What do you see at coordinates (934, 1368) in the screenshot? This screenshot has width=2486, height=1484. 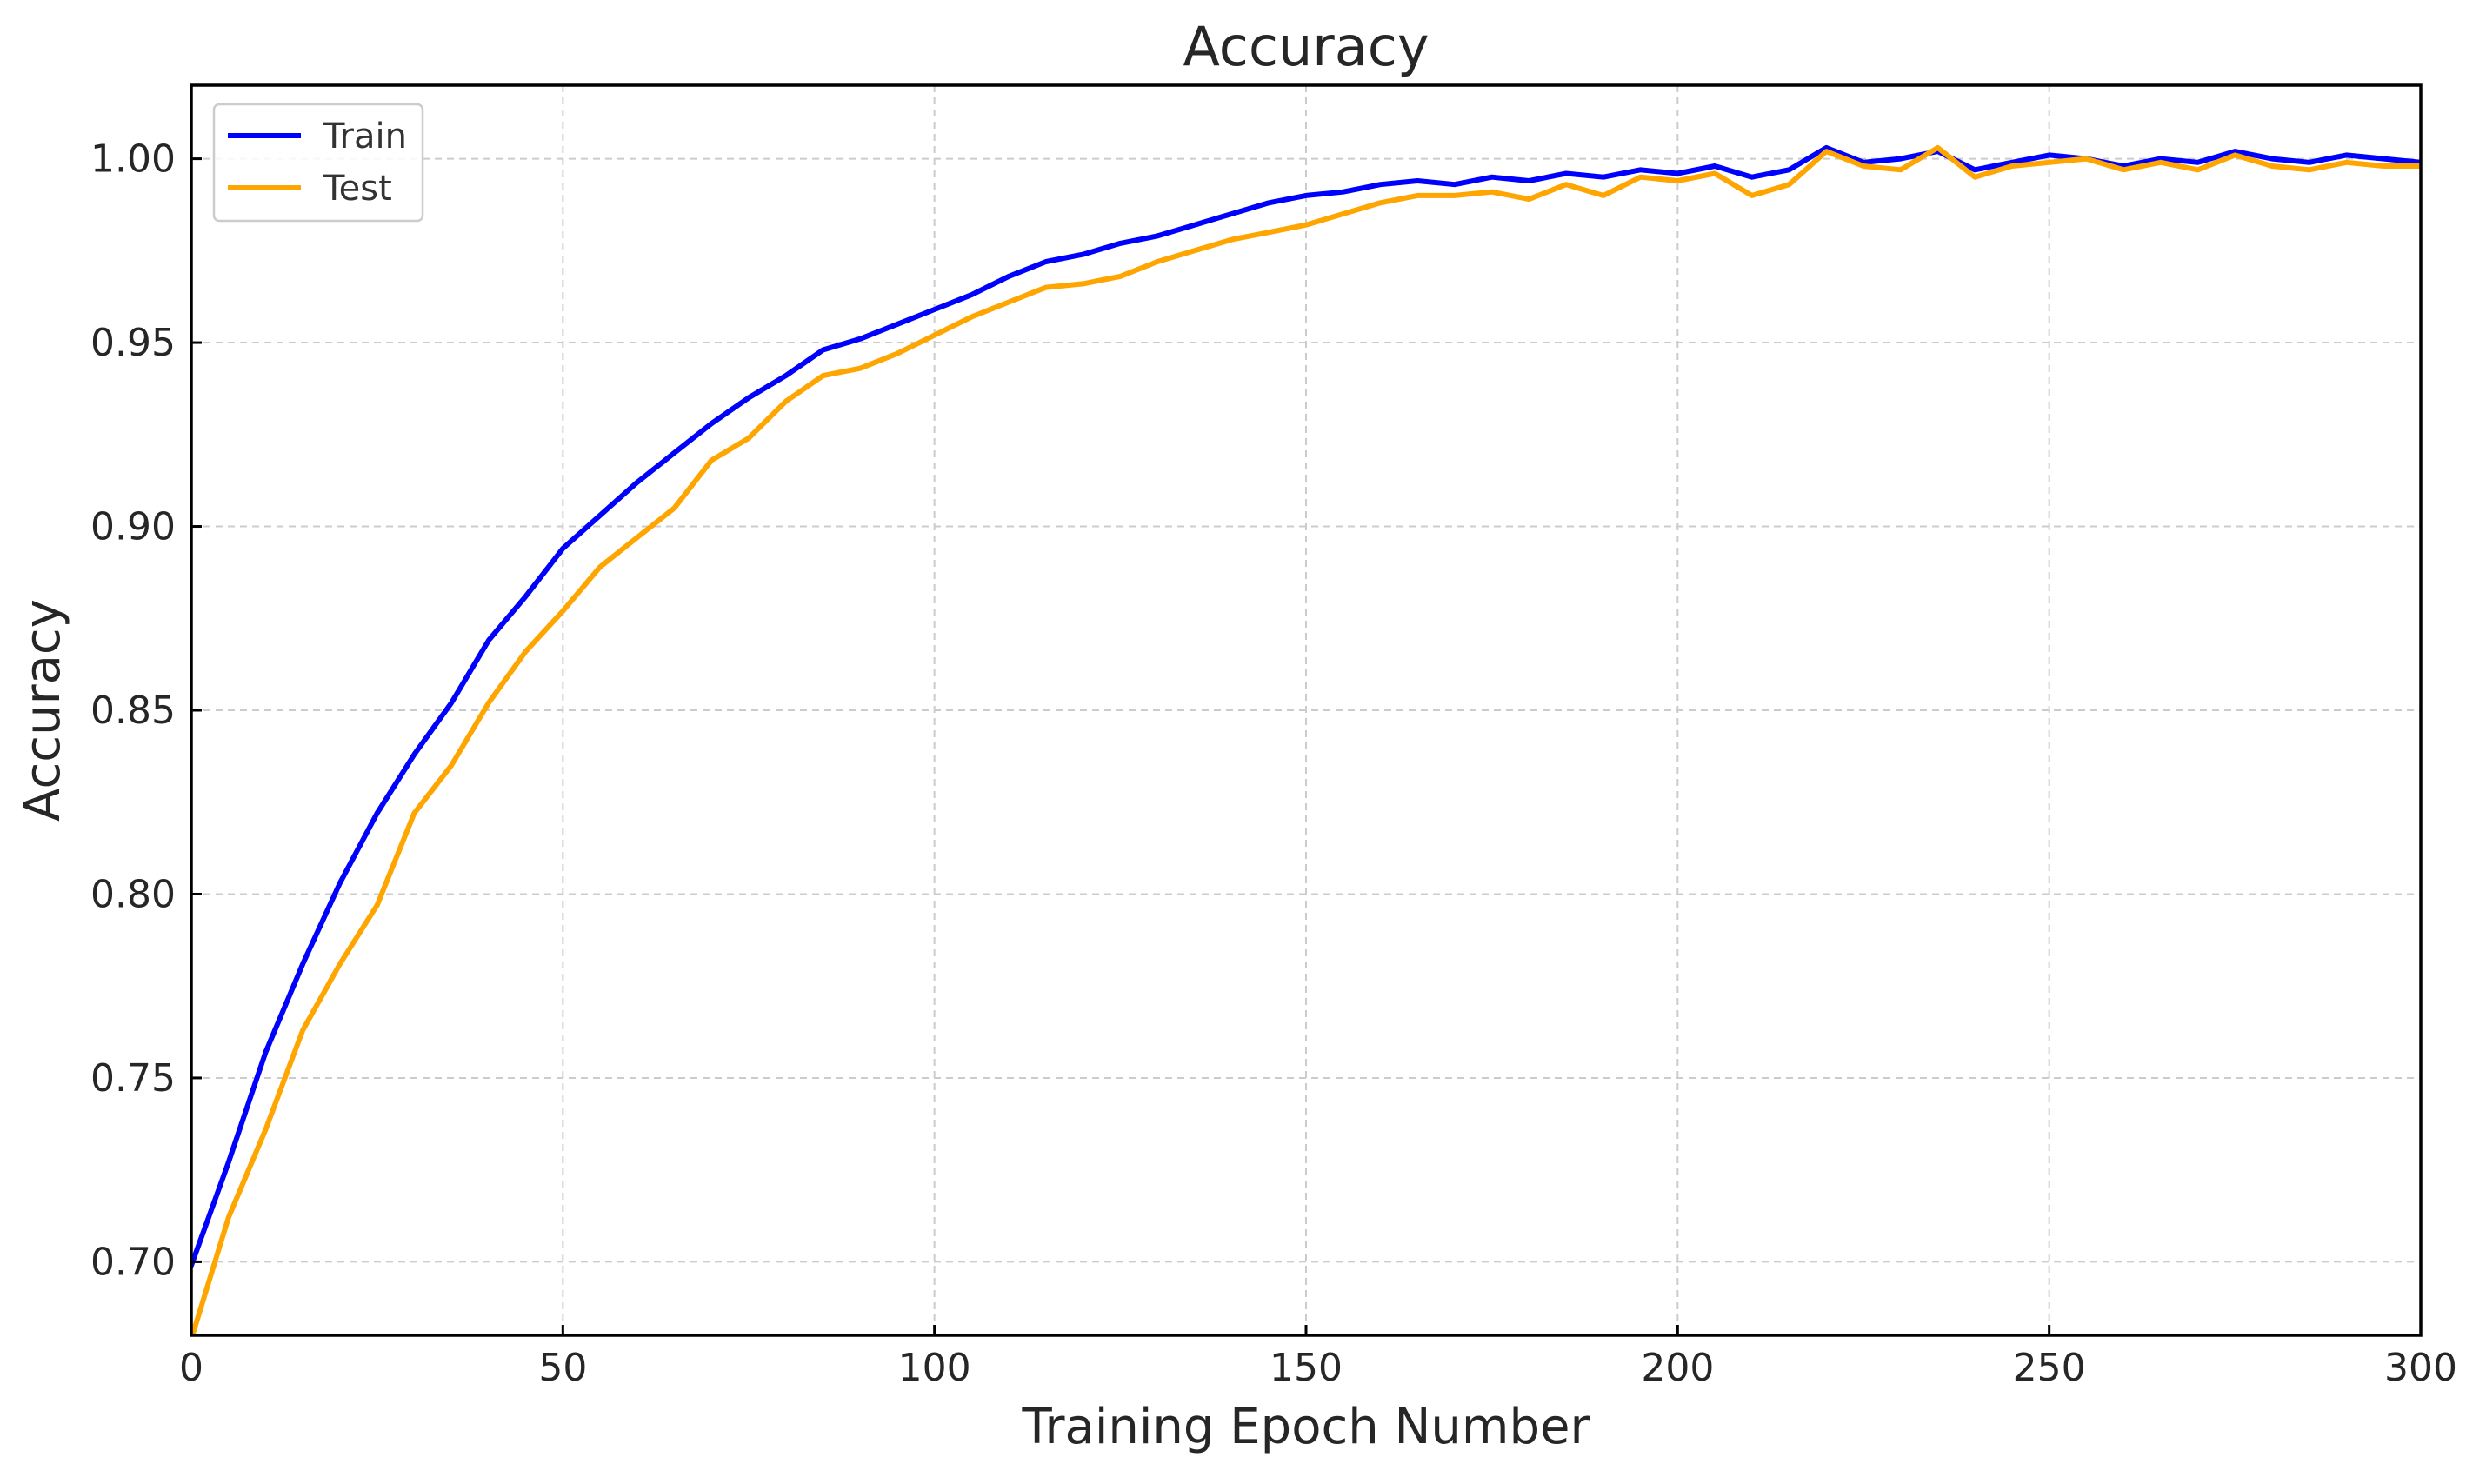 I see `x-tick-label: 100` at bounding box center [934, 1368].